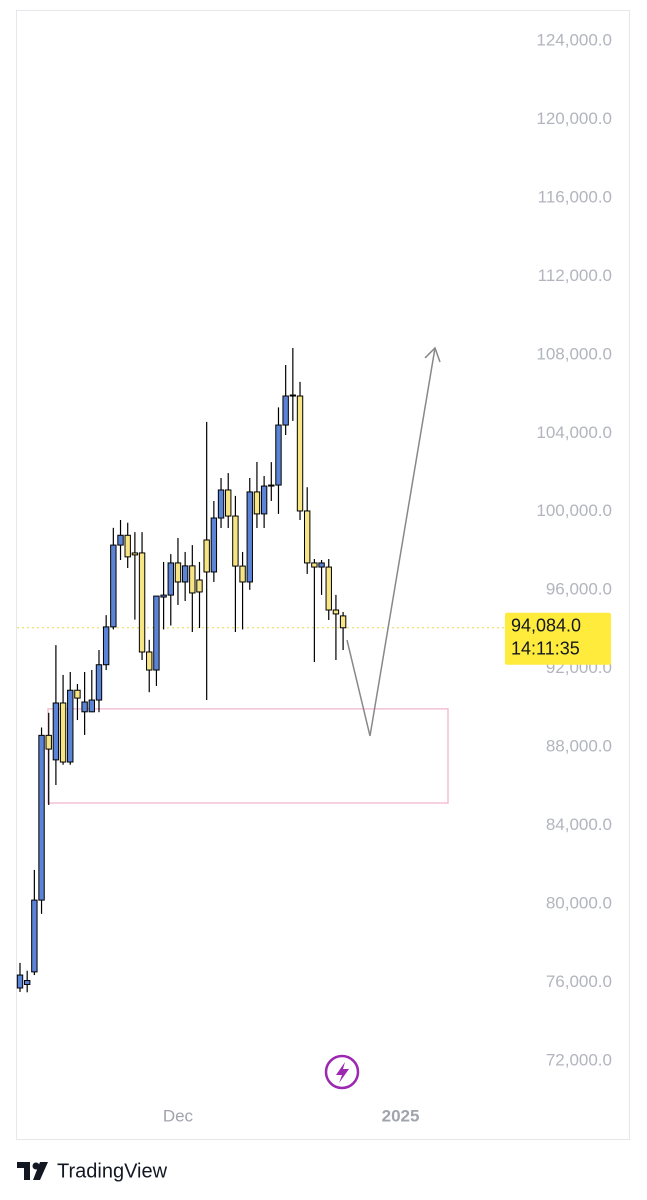 The image size is (647, 1200). I want to click on y-tick-label: 100,000.0, so click(574, 510).